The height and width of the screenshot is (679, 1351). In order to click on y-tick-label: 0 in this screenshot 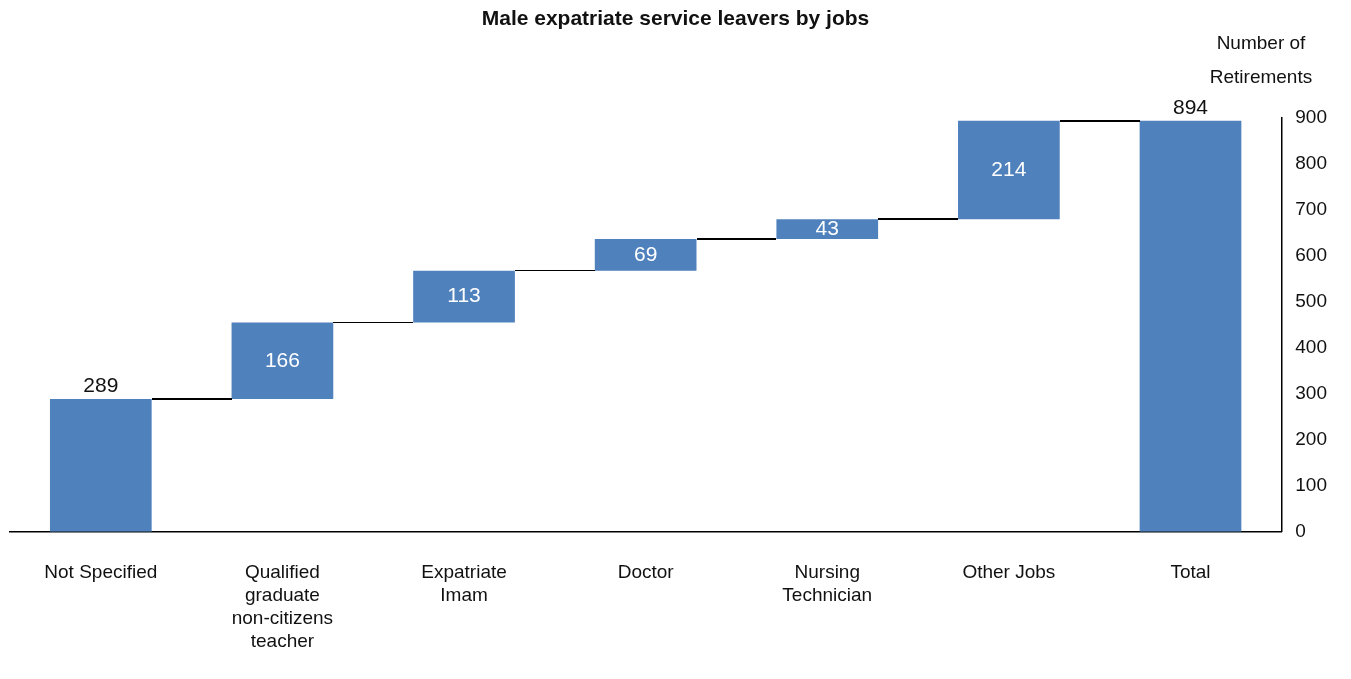, I will do `click(1300, 531)`.